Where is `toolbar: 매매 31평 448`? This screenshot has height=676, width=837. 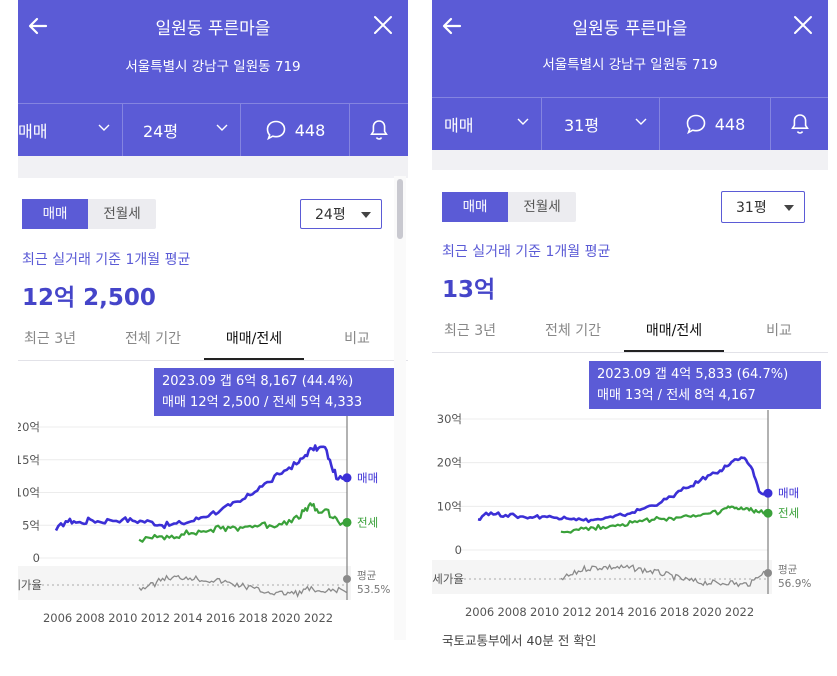 toolbar: 매매 31평 448 is located at coordinates (630, 123).